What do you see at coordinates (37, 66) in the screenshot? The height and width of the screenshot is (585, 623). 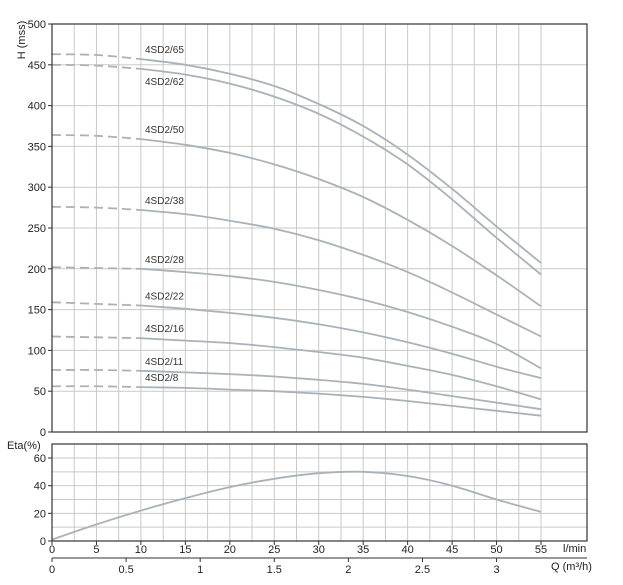 I see `head-ytick-label: 450` at bounding box center [37, 66].